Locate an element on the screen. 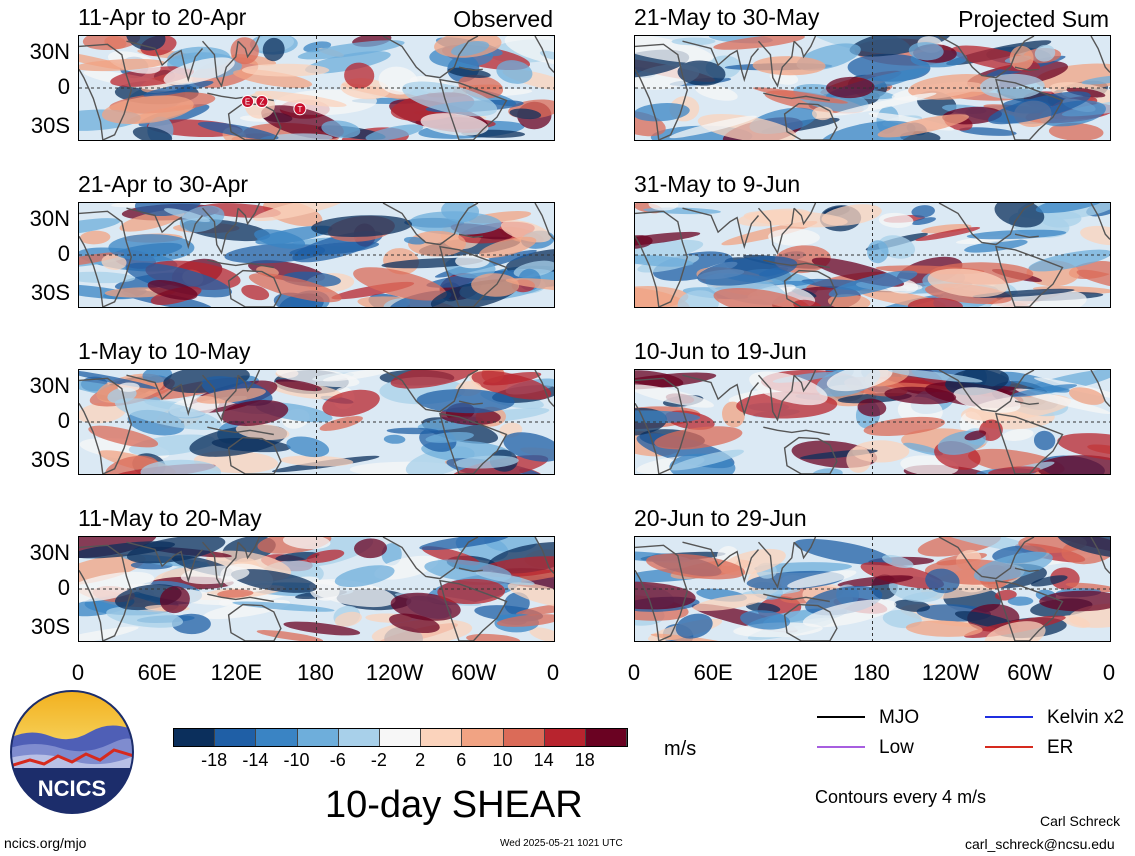  shear-map-p5 is located at coordinates (872, 88).